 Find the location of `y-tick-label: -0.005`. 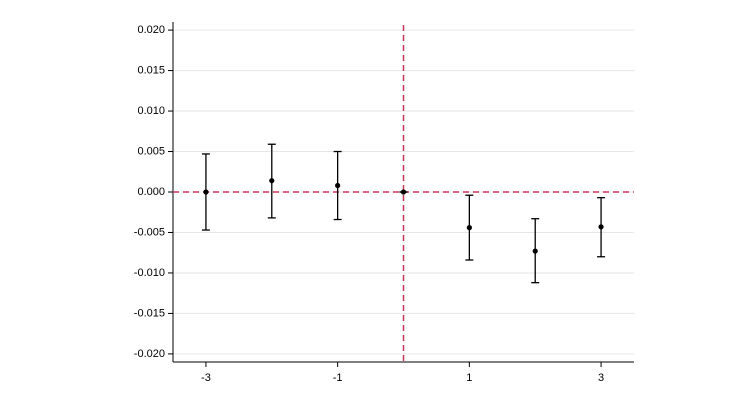

y-tick-label: -0.005 is located at coordinates (149, 232).